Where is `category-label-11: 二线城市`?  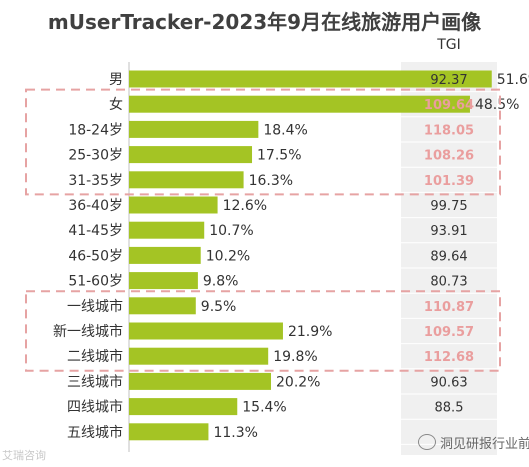
category-label-11: 二线城市 is located at coordinates (95, 356).